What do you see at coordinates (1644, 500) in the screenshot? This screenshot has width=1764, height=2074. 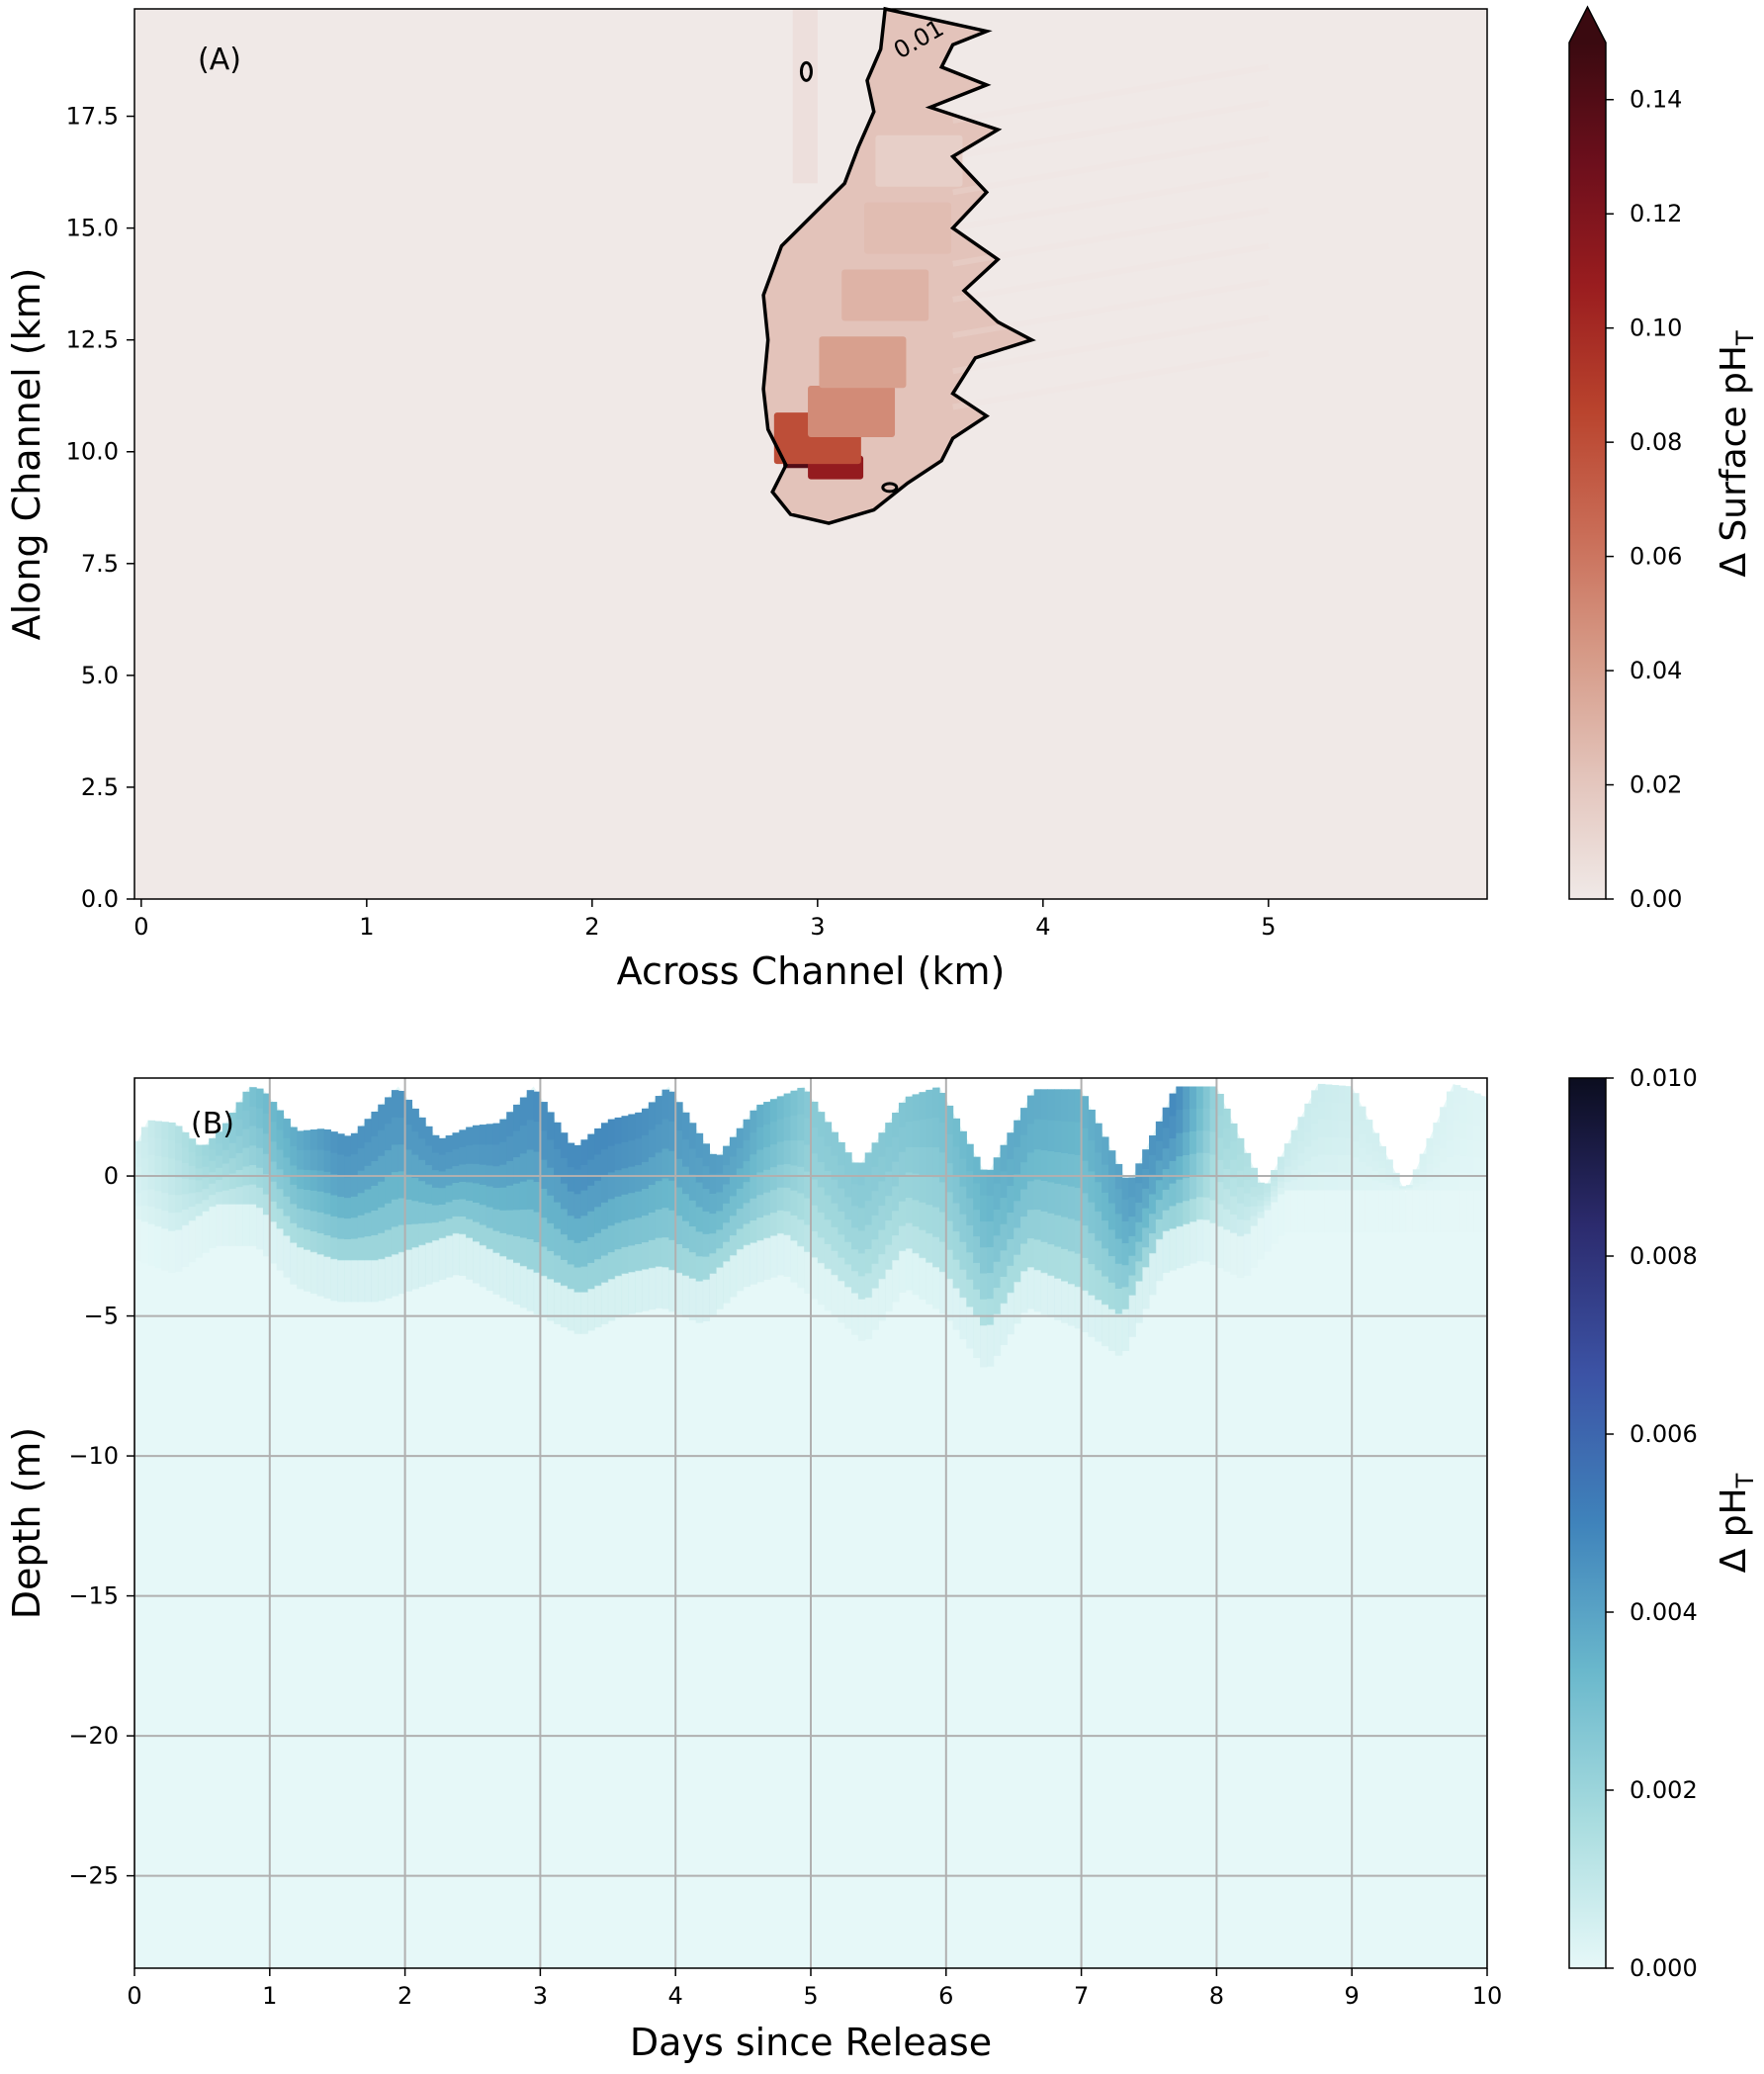 I see `panel-a-colorbar-ticks: 0.00 0.02 0.04 0.06 0.08 0.10 0.12 0.14` at bounding box center [1644, 500].